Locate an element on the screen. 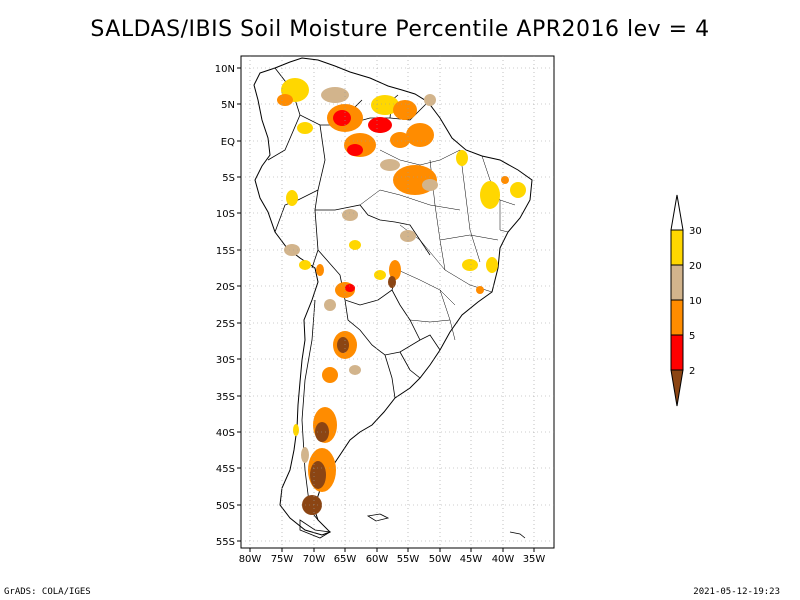 The height and width of the screenshot is (600, 800). legend-label: 5 is located at coordinates (692, 336).